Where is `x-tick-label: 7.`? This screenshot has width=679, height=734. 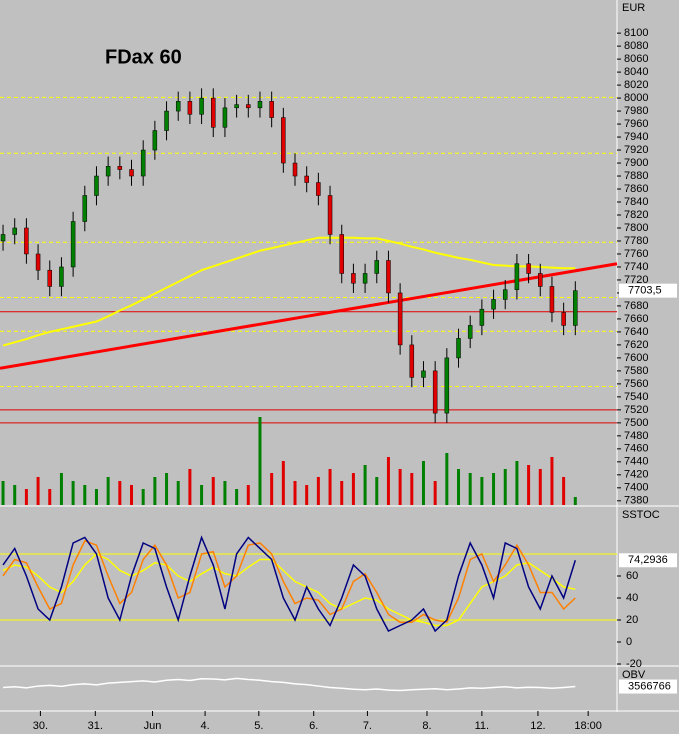 x-tick-label: 7. is located at coordinates (367, 726).